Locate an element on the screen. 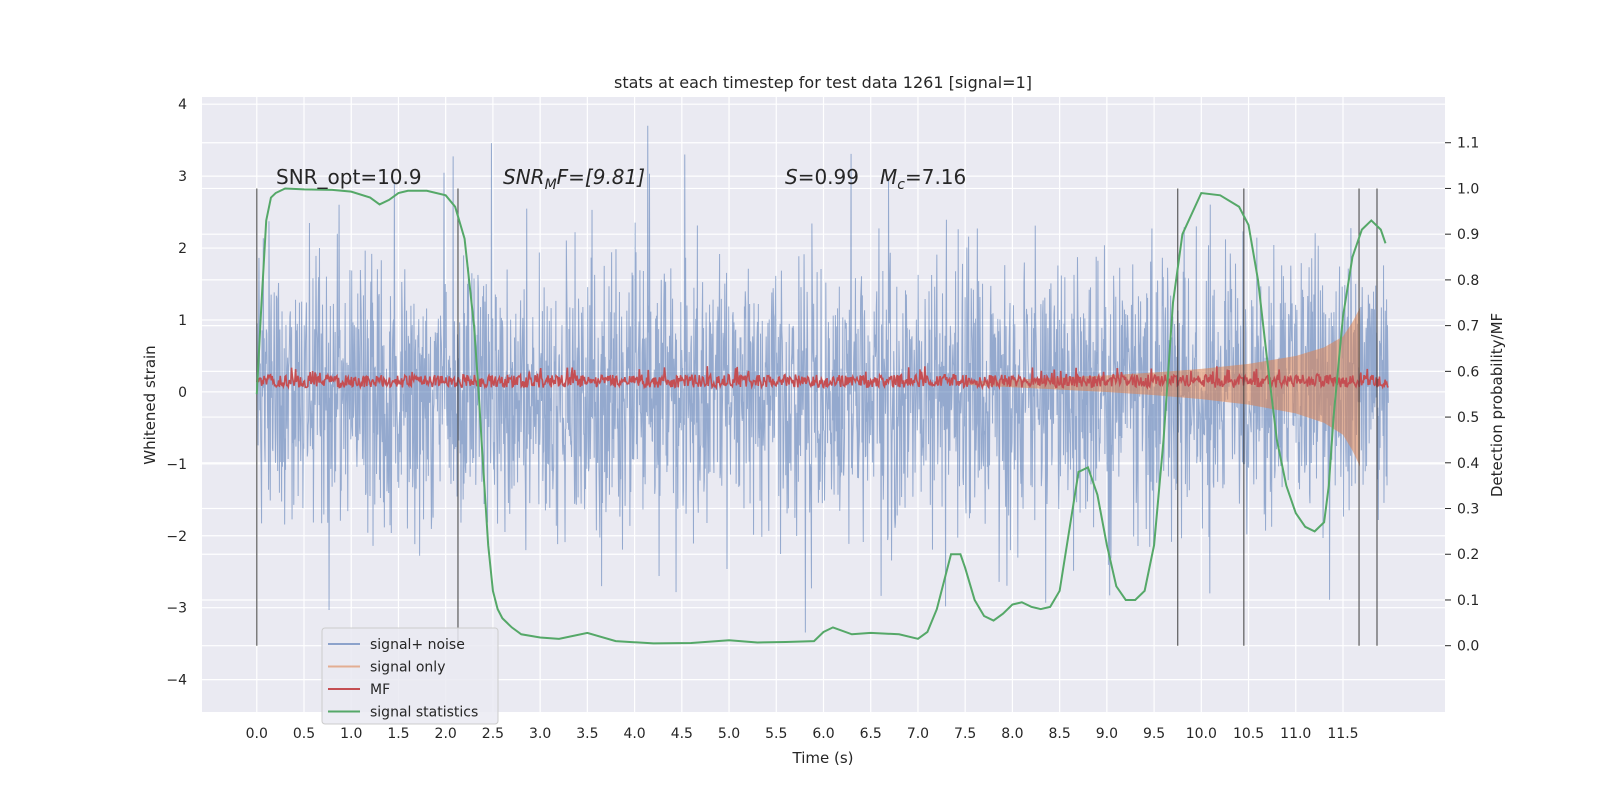 Image resolution: width=1600 pixels, height=800 pixels. mf-series is located at coordinates (822, 378).